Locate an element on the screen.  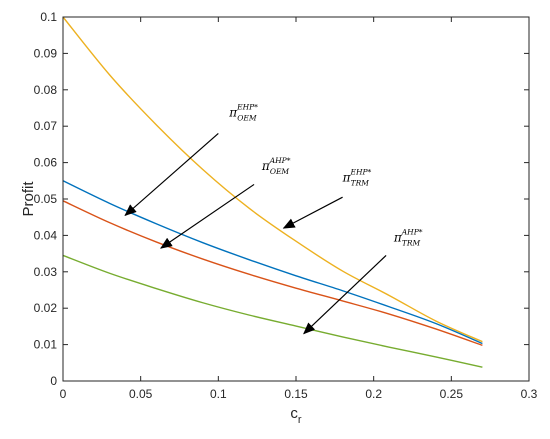
annotation-label-trm-ehp: πEHP* TRM is located at coordinates (357, 178).